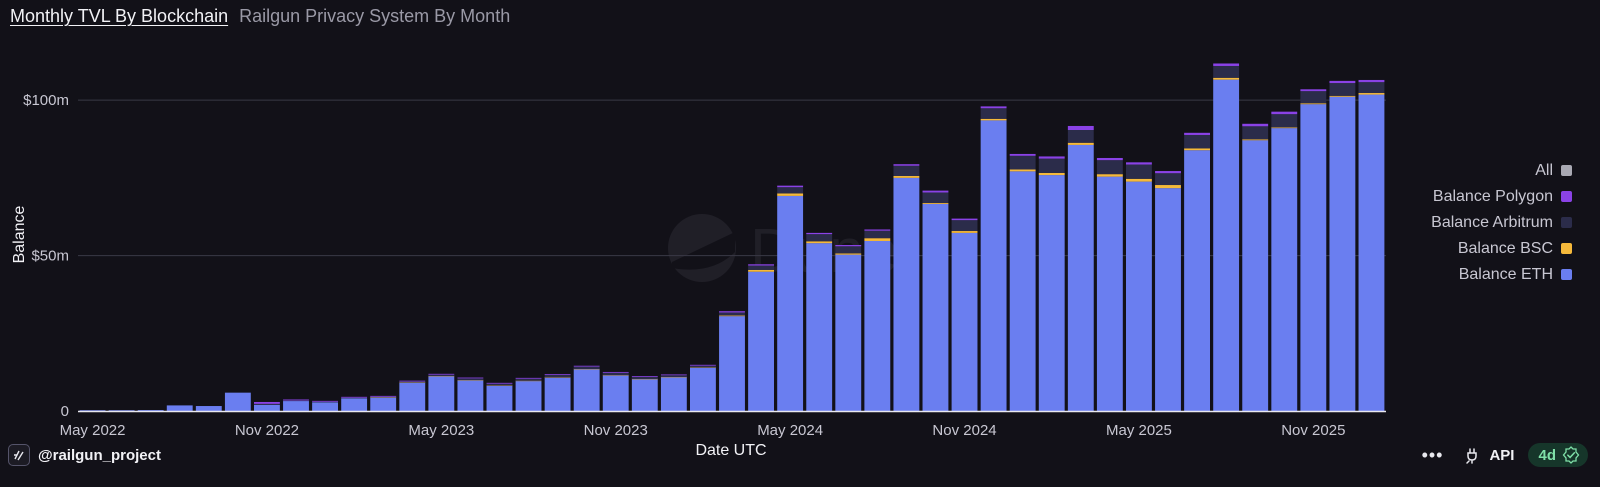 Image resolution: width=1600 pixels, height=487 pixels. What do you see at coordinates (19, 455) in the screenshot?
I see `railgun-avatar-icon` at bounding box center [19, 455].